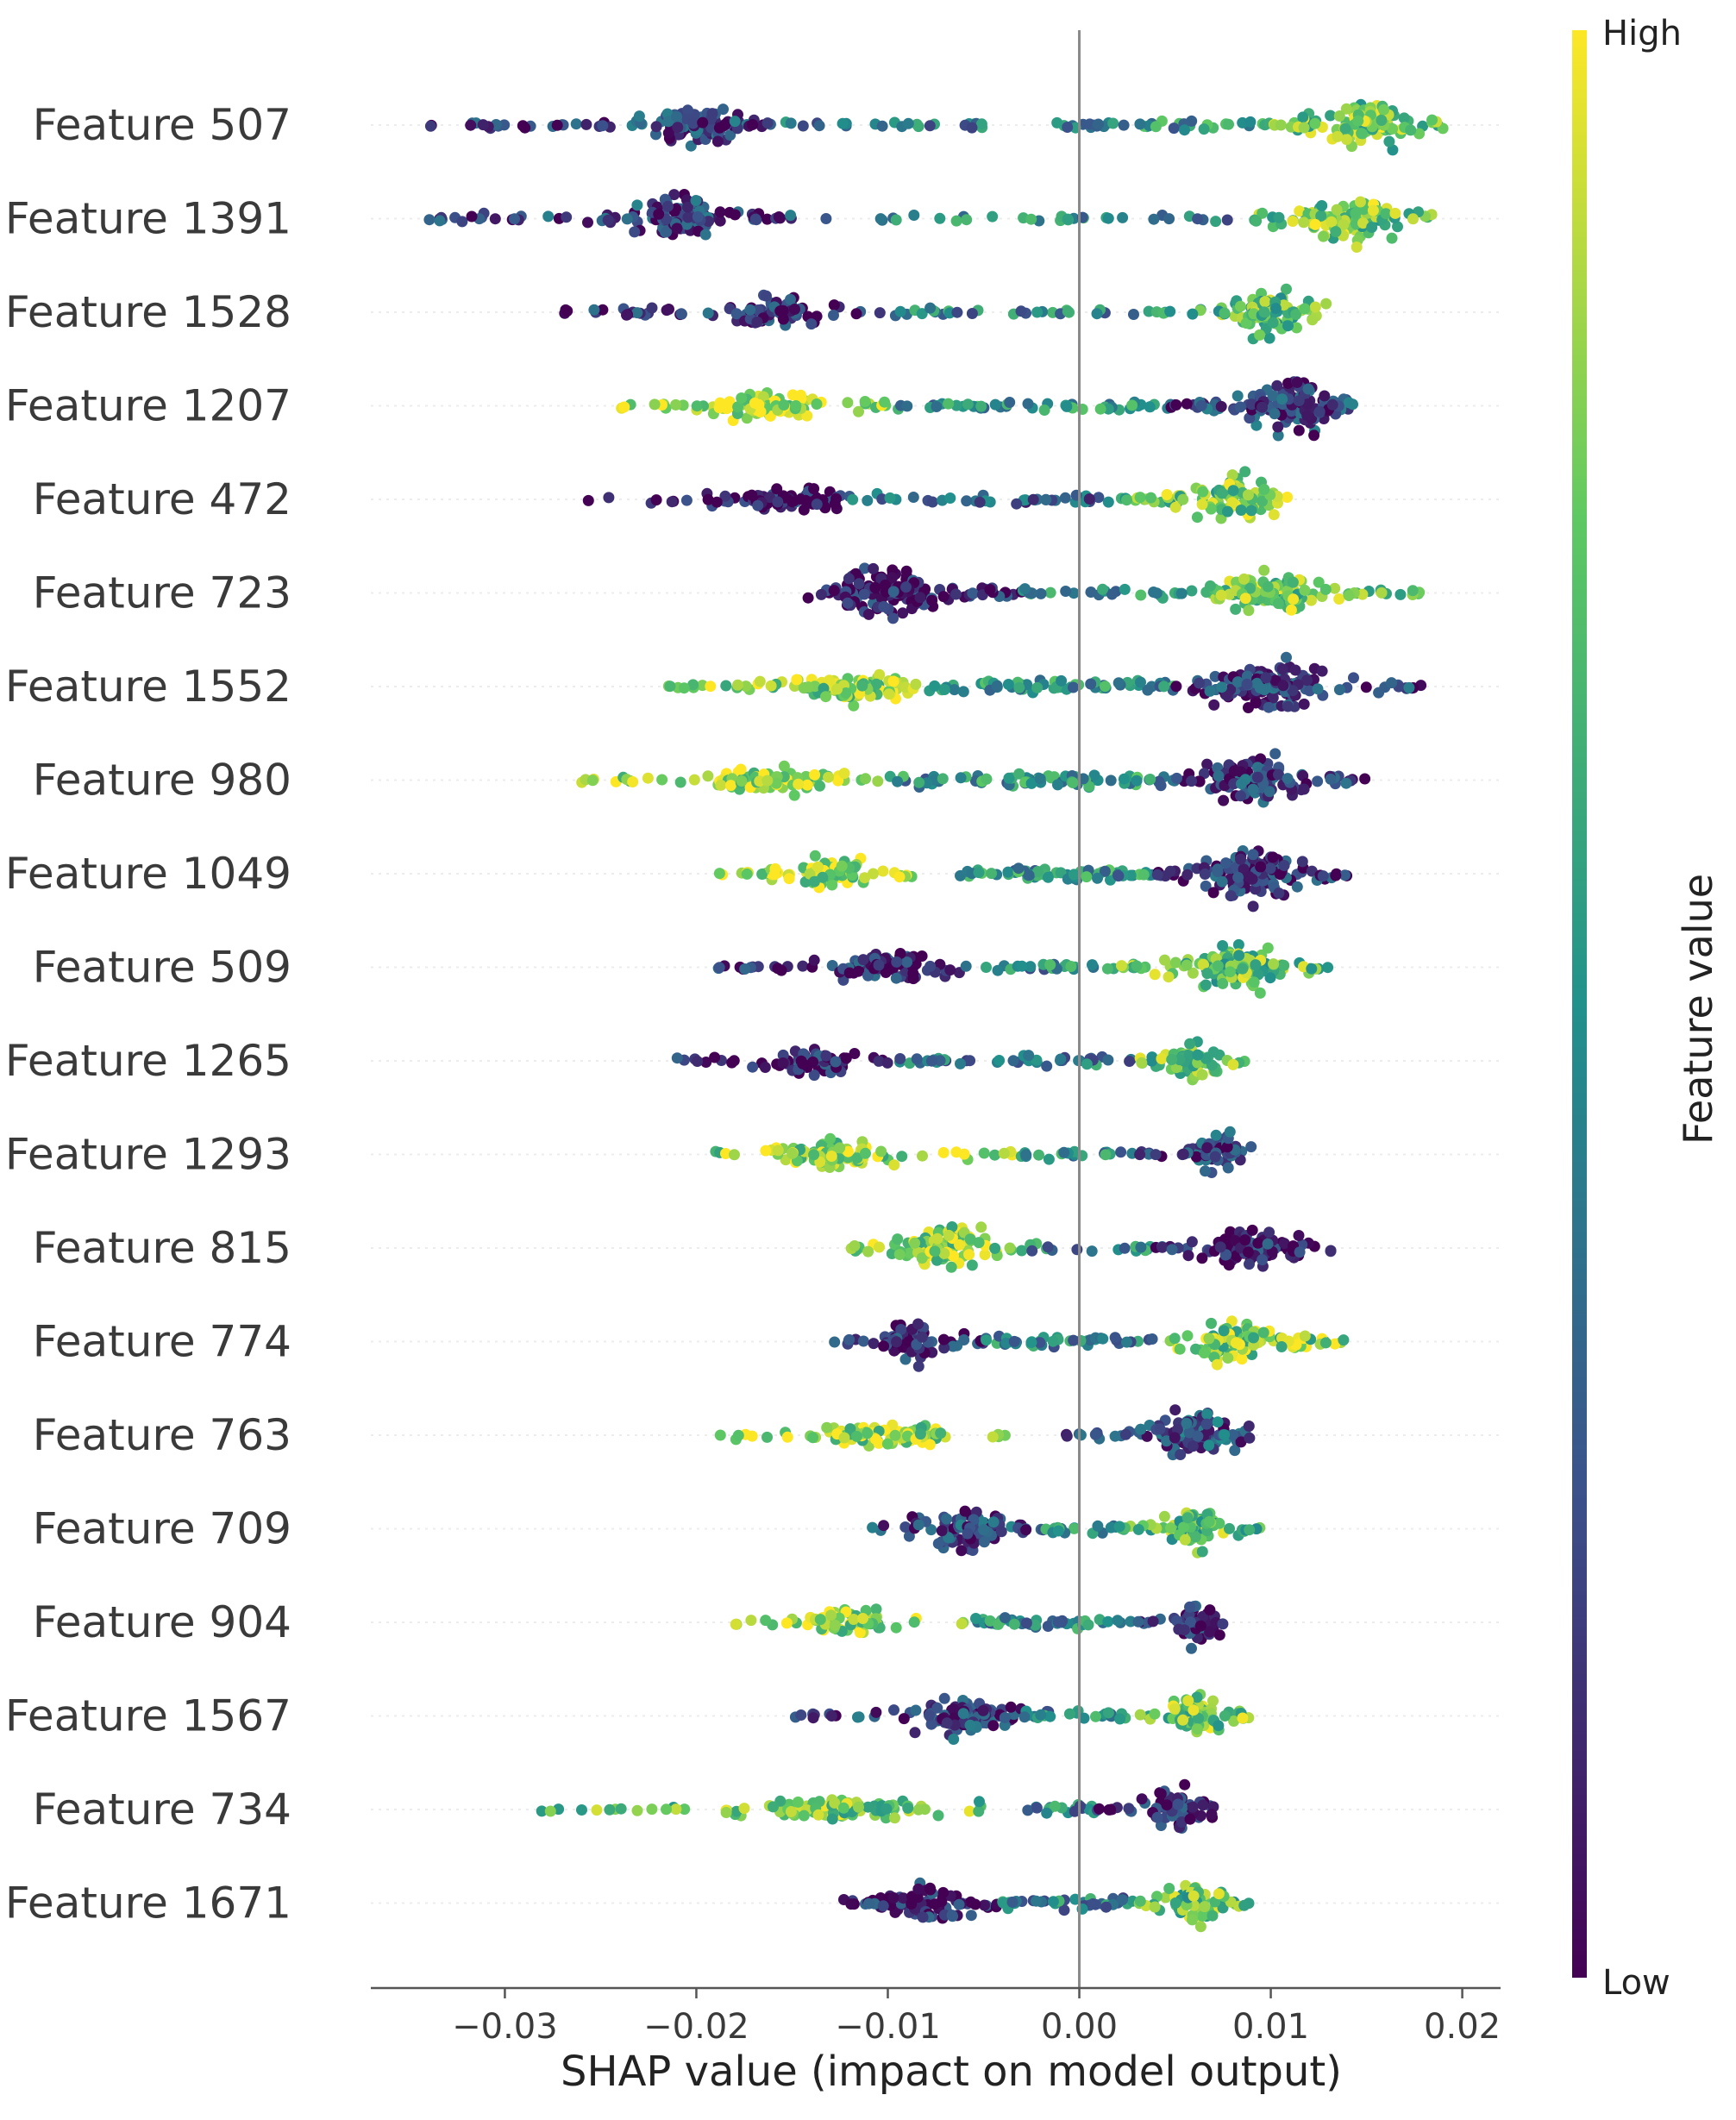 The image size is (1736, 2120). What do you see at coordinates (505, 2027) in the screenshot?
I see `x-tick-label: −0.03` at bounding box center [505, 2027].